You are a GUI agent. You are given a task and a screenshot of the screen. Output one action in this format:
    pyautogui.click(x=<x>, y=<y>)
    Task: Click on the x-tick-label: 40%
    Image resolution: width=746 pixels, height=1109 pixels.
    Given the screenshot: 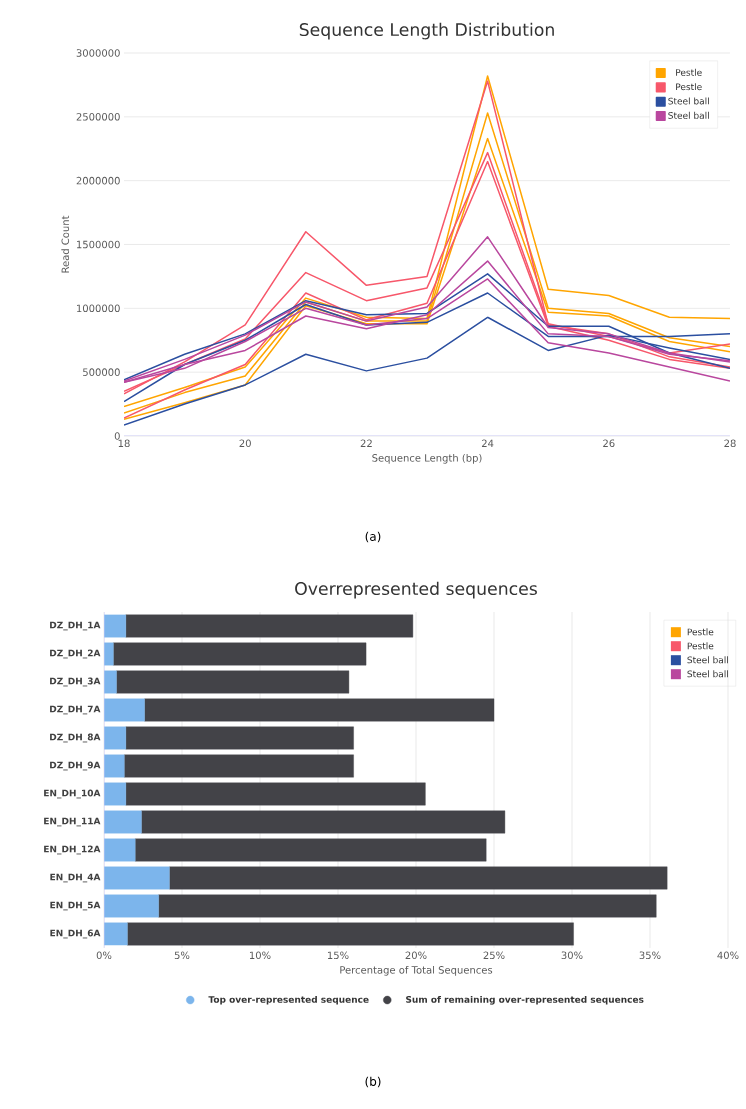 What is the action you would take?
    pyautogui.click(x=728, y=955)
    